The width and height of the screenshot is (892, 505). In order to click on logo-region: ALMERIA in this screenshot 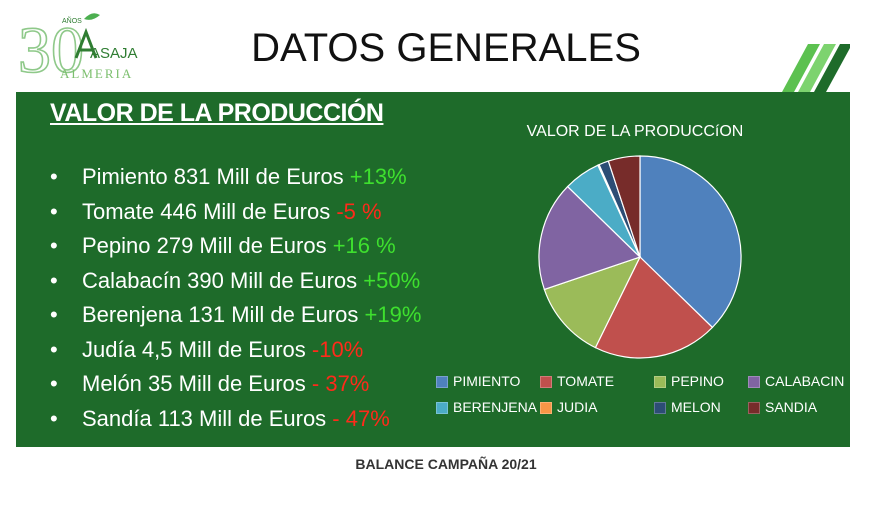, I will do `click(96, 73)`.